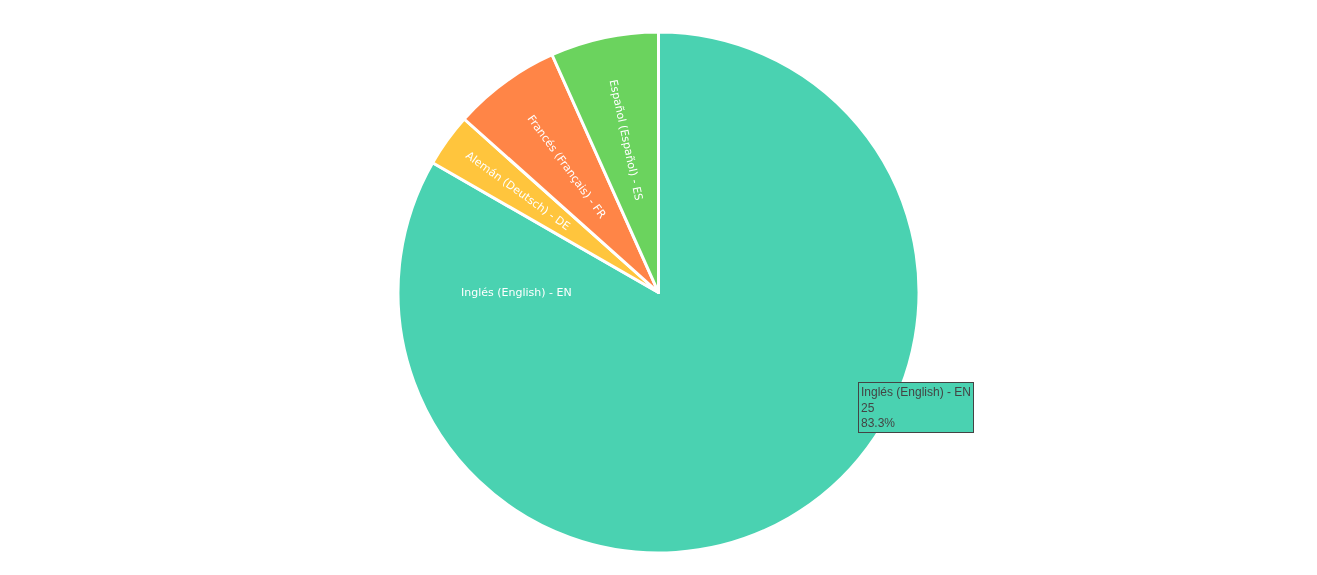  What do you see at coordinates (516, 292) in the screenshot?
I see `slice-label: Inglés (English) - EN` at bounding box center [516, 292].